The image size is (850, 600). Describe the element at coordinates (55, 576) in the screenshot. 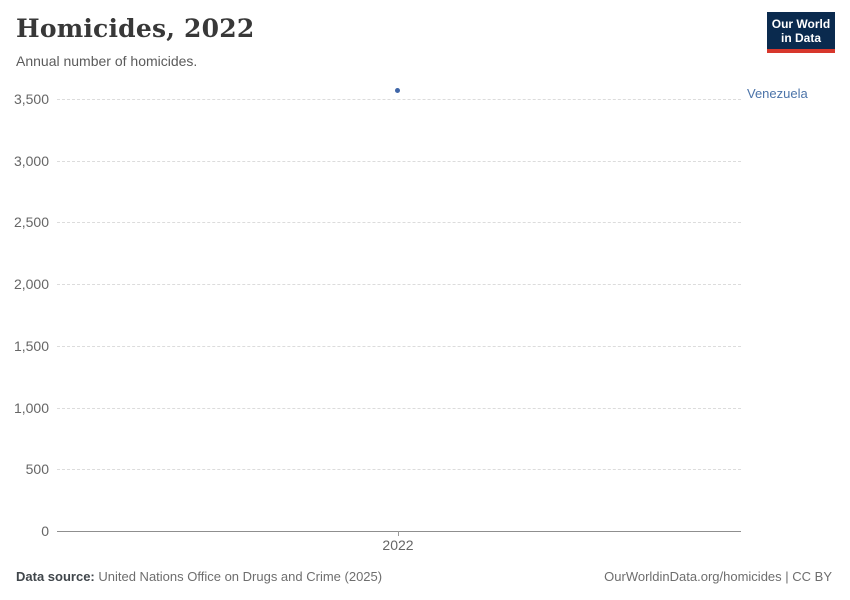

I see `data-source-label: Data source:` at that location.